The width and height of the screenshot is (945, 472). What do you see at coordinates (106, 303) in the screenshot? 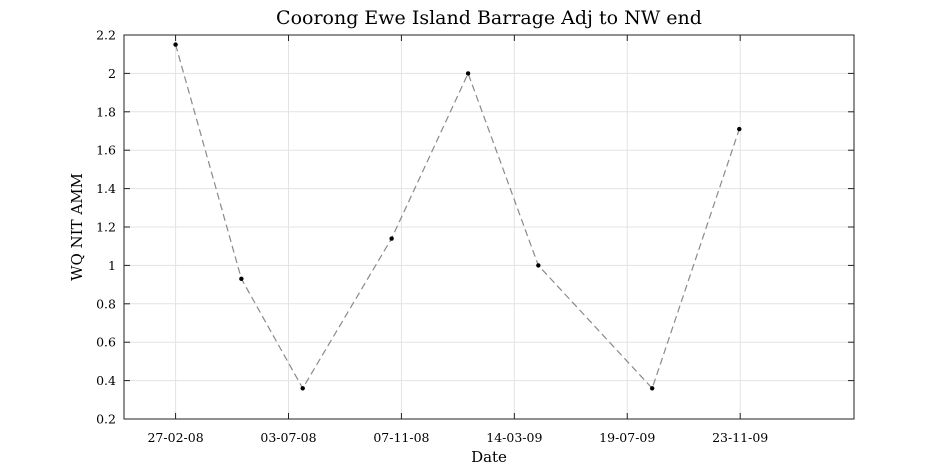
I see `y-tick-label: 0.8` at bounding box center [106, 303].